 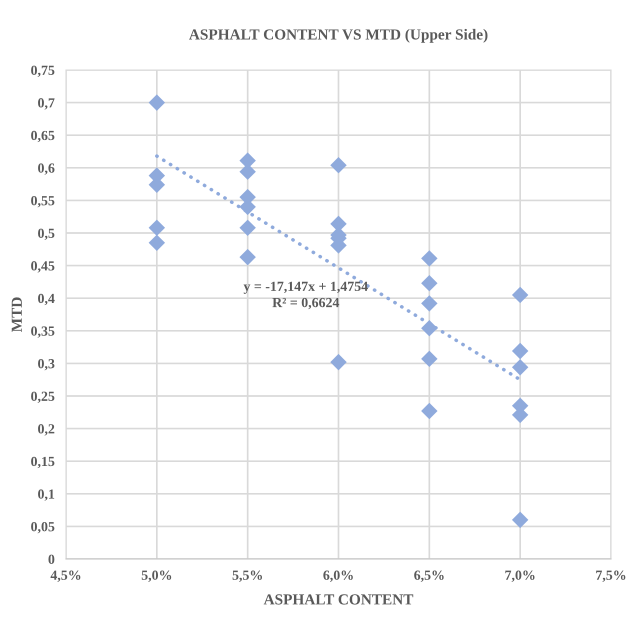 I want to click on y-tick-label: 0,05, so click(x=42, y=528).